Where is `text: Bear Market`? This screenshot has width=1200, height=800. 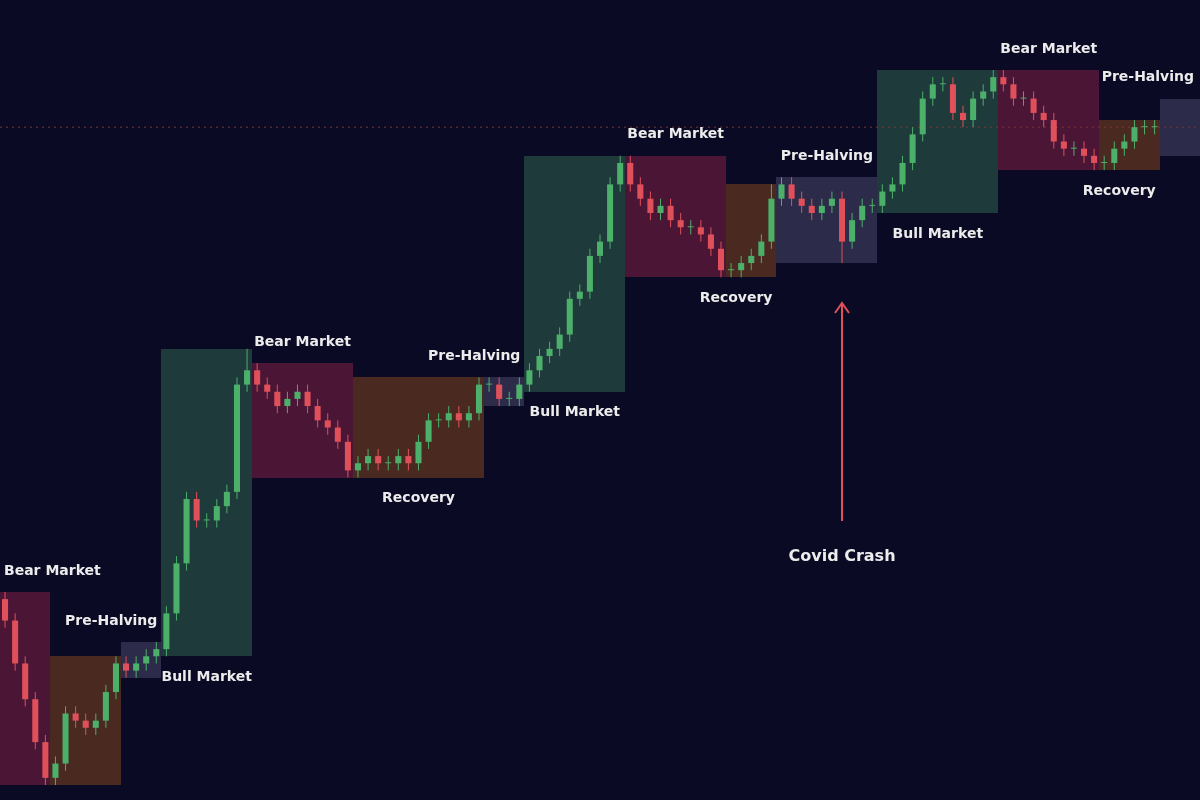
text: Bear Market is located at coordinates (1049, 47).